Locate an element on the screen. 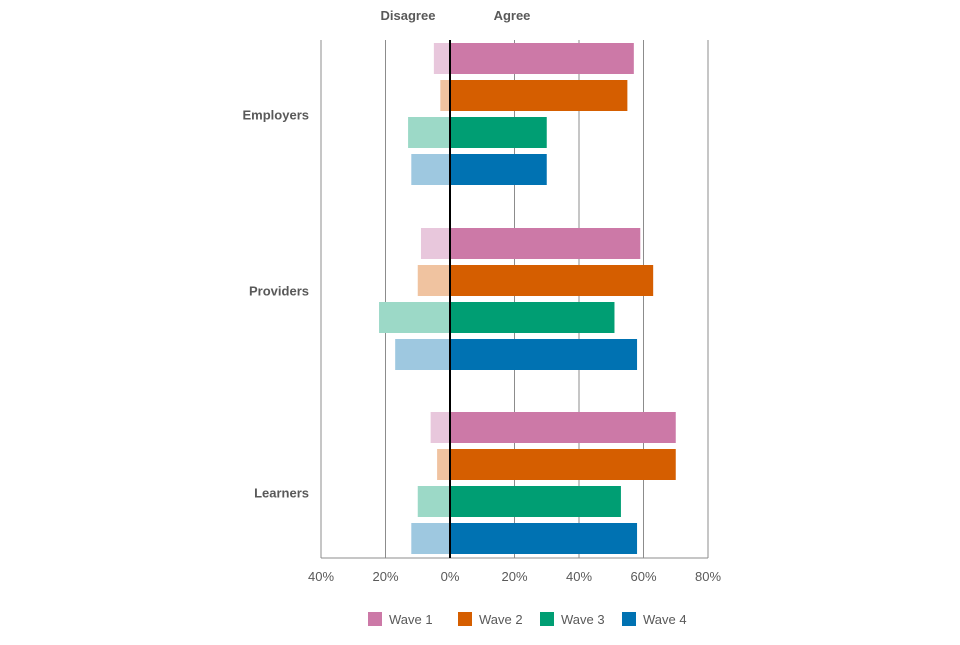  legend: Wave 1 Wave 2 Wave 3 Wave 4 is located at coordinates (527, 619).